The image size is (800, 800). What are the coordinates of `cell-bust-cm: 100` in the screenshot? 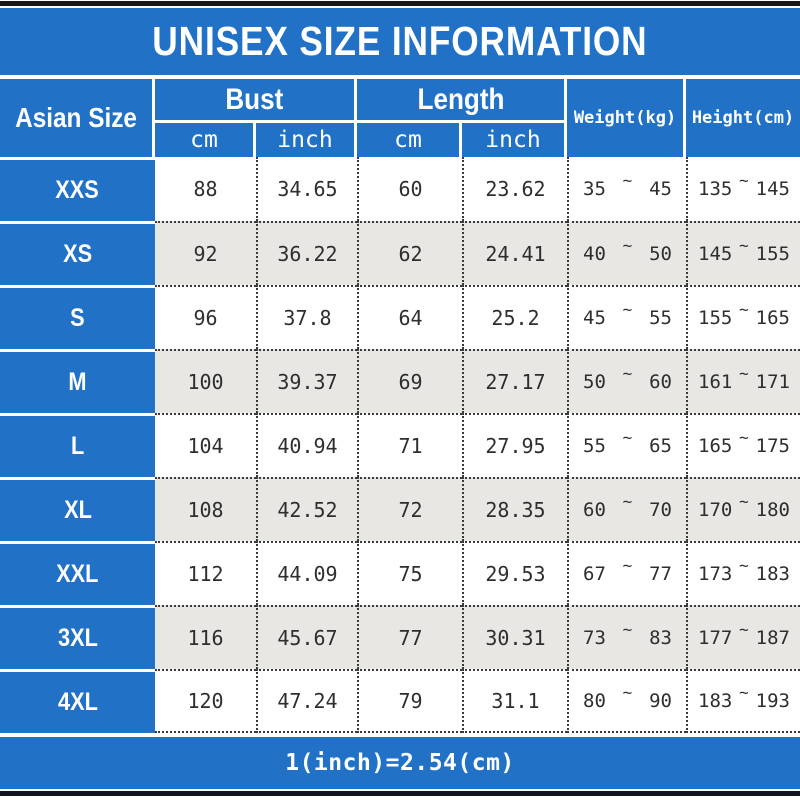 It's located at (205, 381).